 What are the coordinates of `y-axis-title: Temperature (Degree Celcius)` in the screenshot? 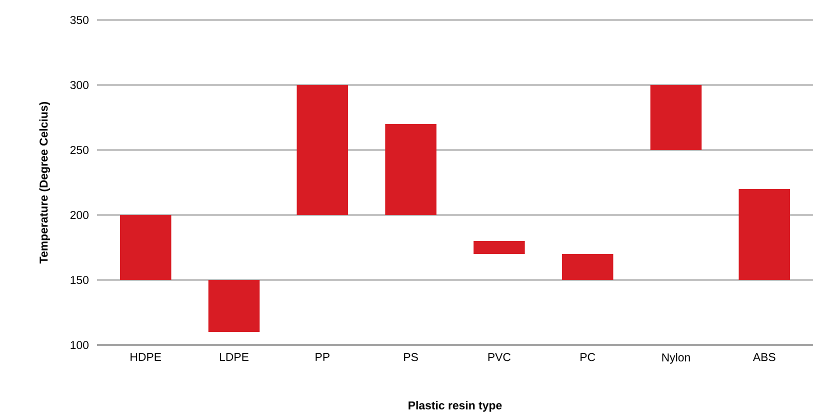 It's located at (44, 183).